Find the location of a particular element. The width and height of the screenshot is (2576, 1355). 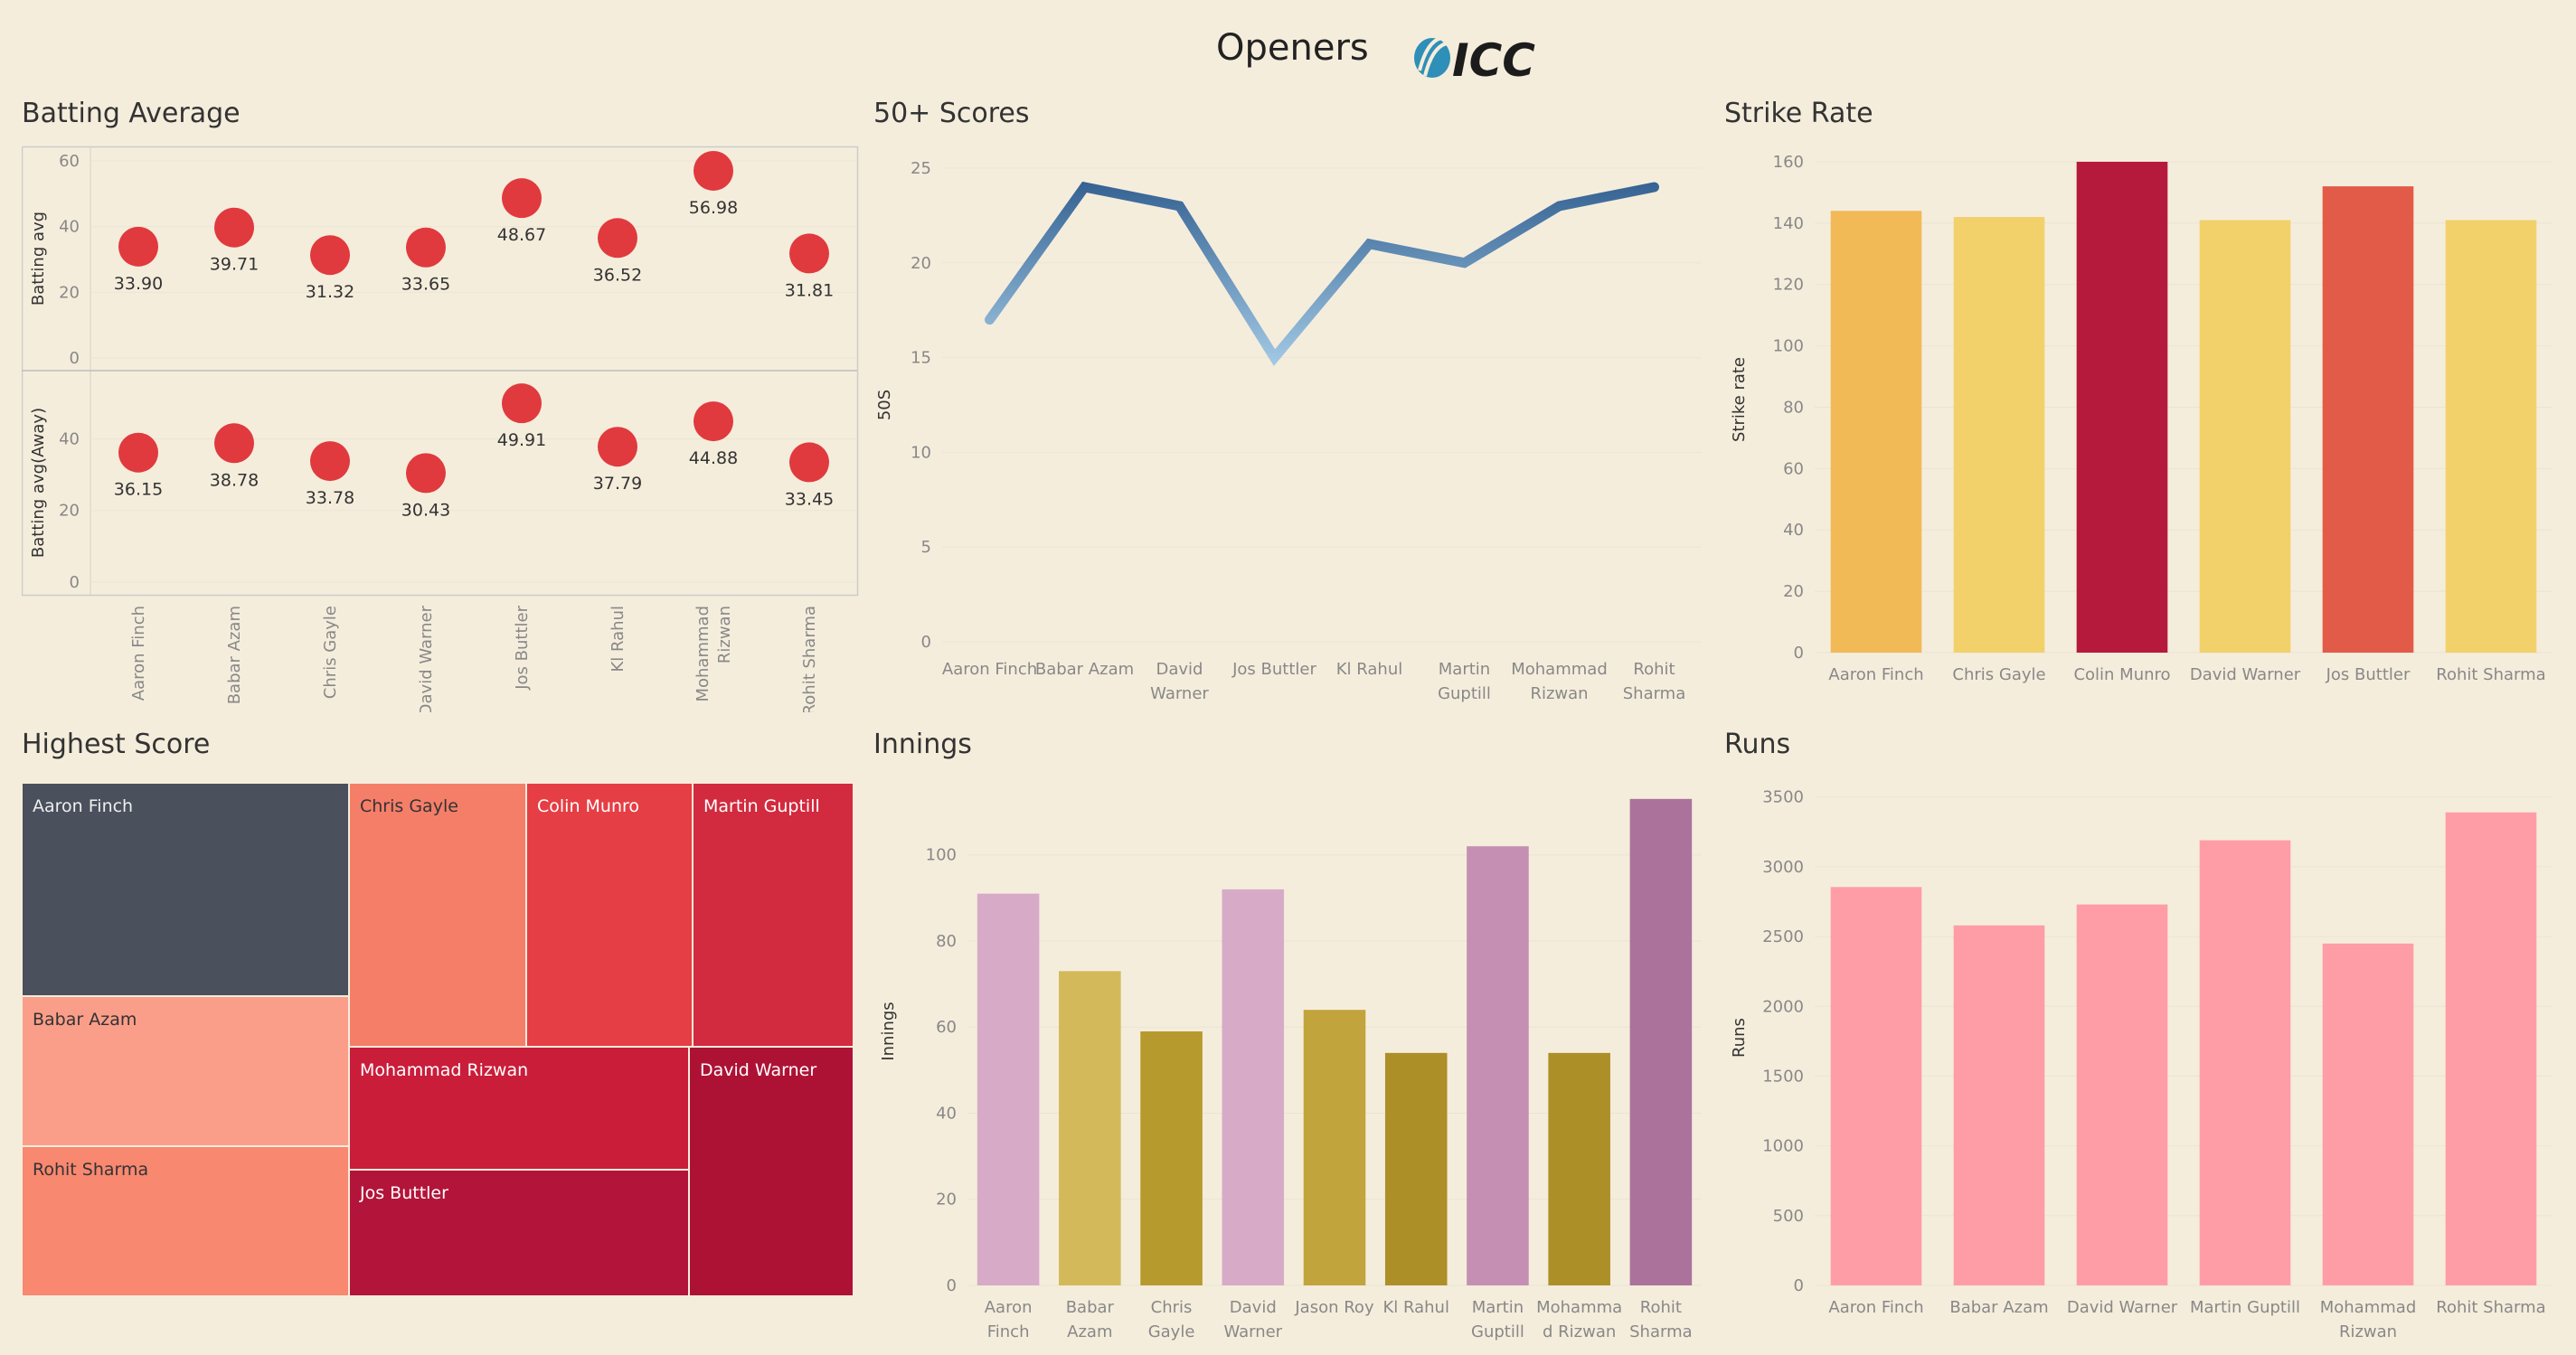

innings-x-tick-mohammad-rizwan: d Rizwan is located at coordinates (1579, 1331).